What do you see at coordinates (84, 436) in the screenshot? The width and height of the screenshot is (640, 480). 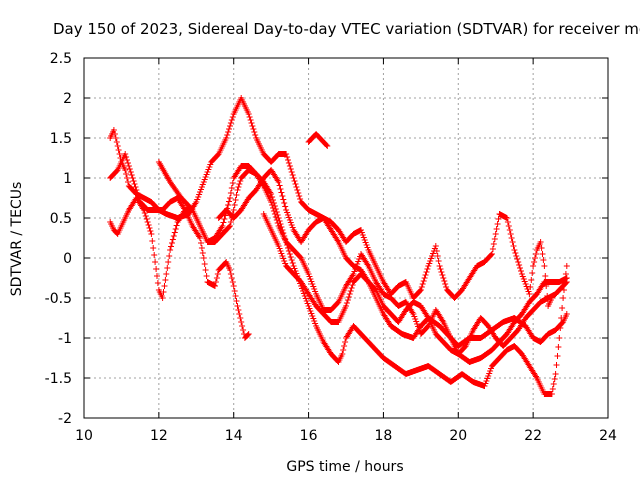 I see `x-tick-label: 10` at bounding box center [84, 436].